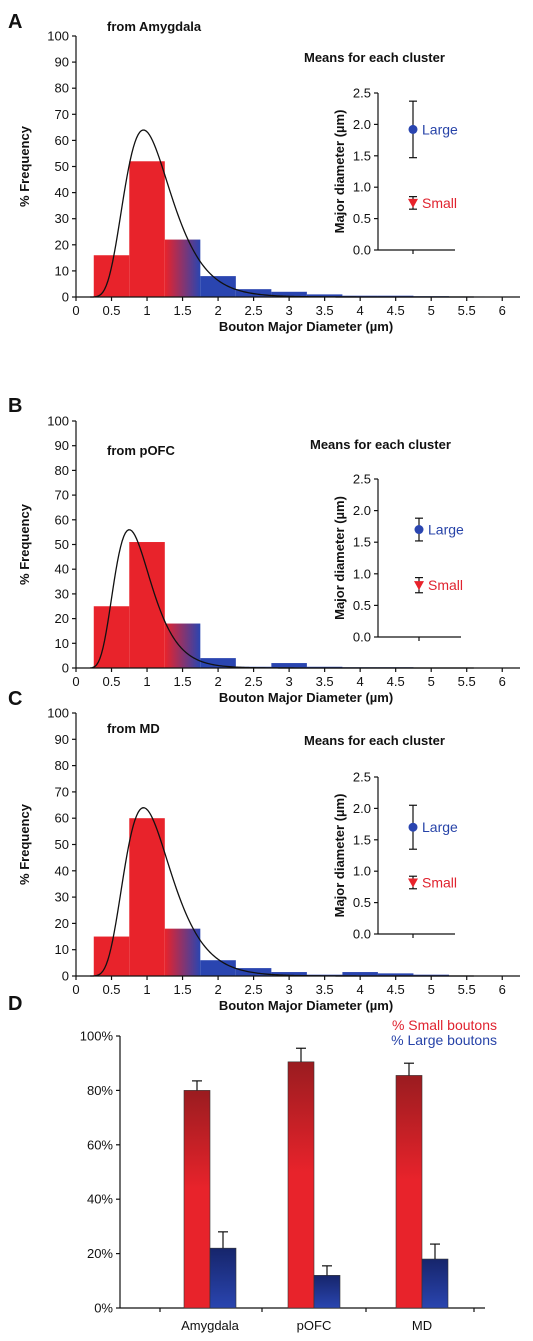 The width and height of the screenshot is (533, 1341). What do you see at coordinates (431, 310) in the screenshot?
I see `x-tick-label: 5` at bounding box center [431, 310].